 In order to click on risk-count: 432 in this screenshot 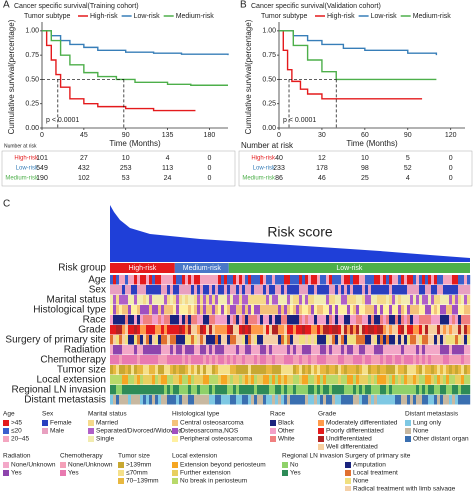, I will do `click(84, 168)`.